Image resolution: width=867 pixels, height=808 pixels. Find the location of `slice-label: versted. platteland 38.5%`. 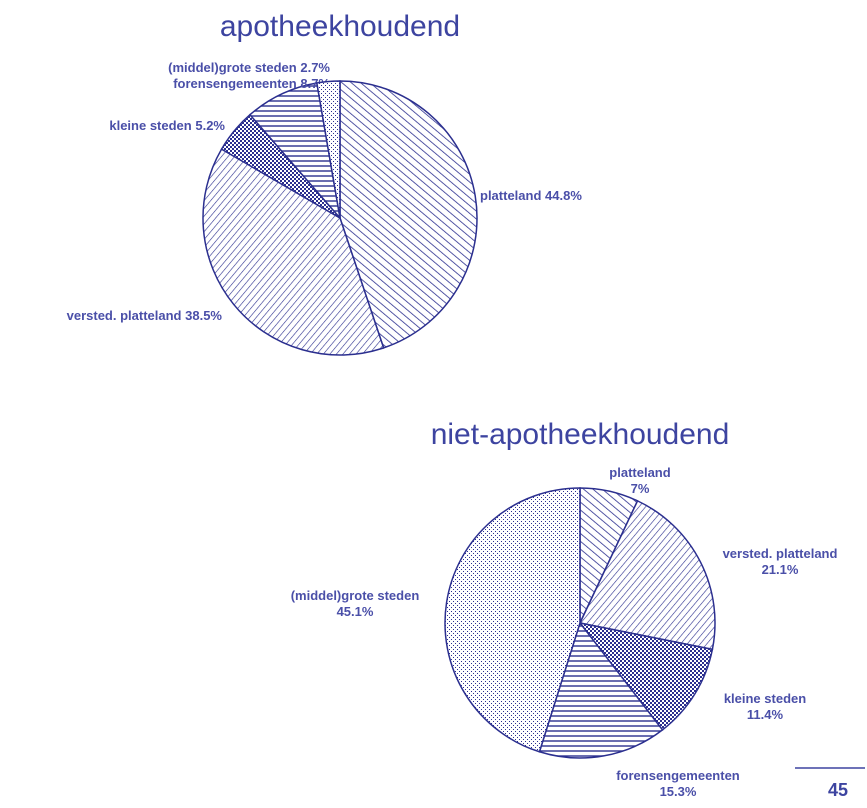

slice-label: versted. platteland 38.5% is located at coordinates (145, 315).